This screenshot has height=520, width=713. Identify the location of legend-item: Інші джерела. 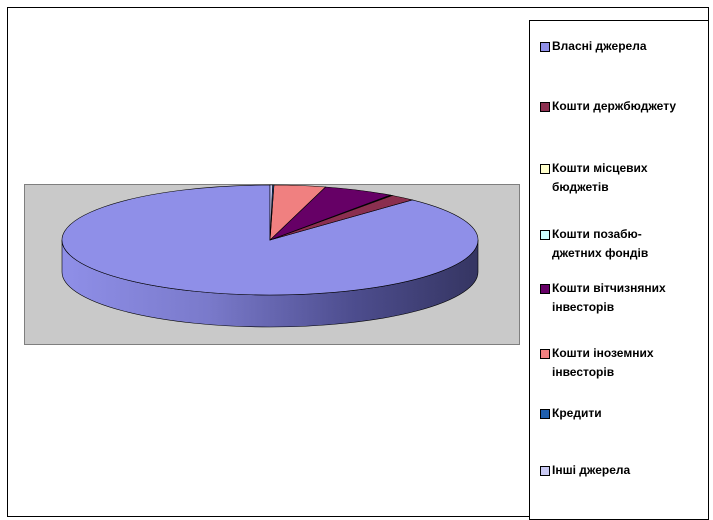
(622, 470).